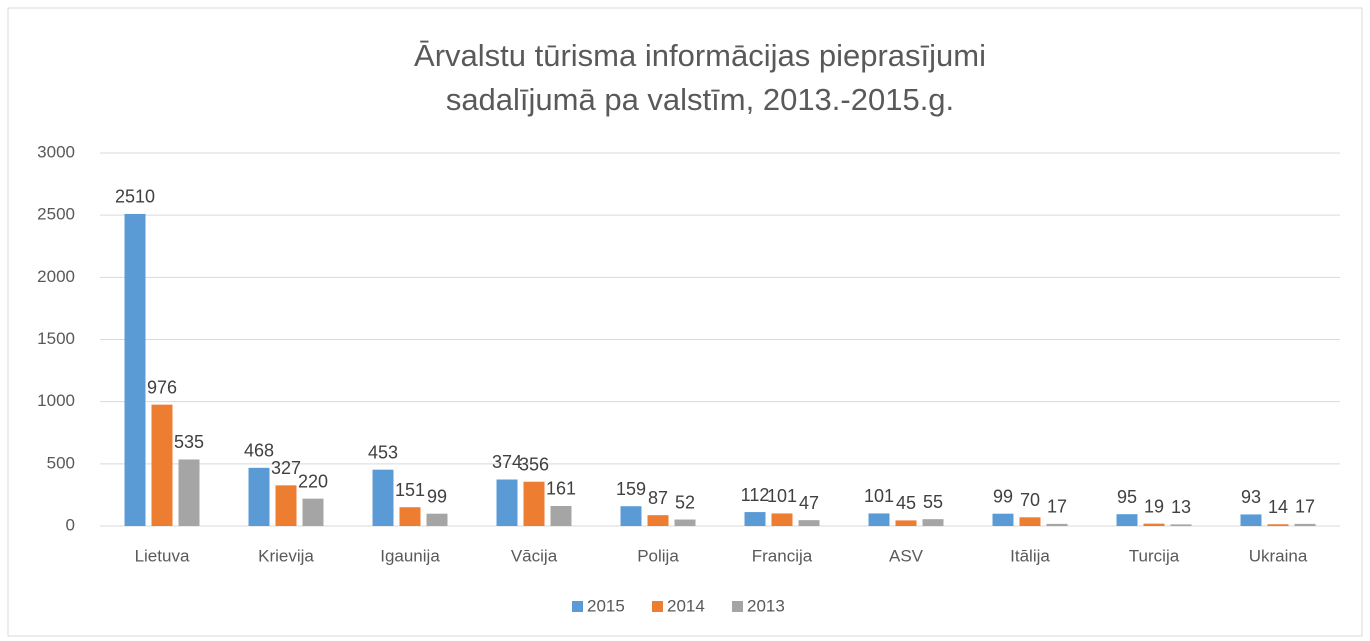  Describe the element at coordinates (700, 99) in the screenshot. I see `chart-title: sadalījumā pa valstīm, 2013.-2015.g.` at that location.